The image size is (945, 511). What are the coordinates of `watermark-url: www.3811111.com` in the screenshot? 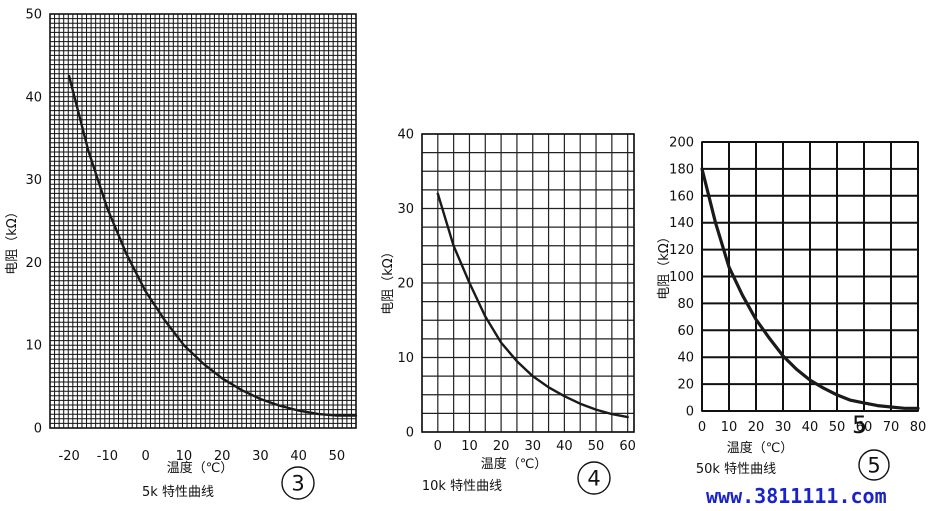 It's located at (796, 496).